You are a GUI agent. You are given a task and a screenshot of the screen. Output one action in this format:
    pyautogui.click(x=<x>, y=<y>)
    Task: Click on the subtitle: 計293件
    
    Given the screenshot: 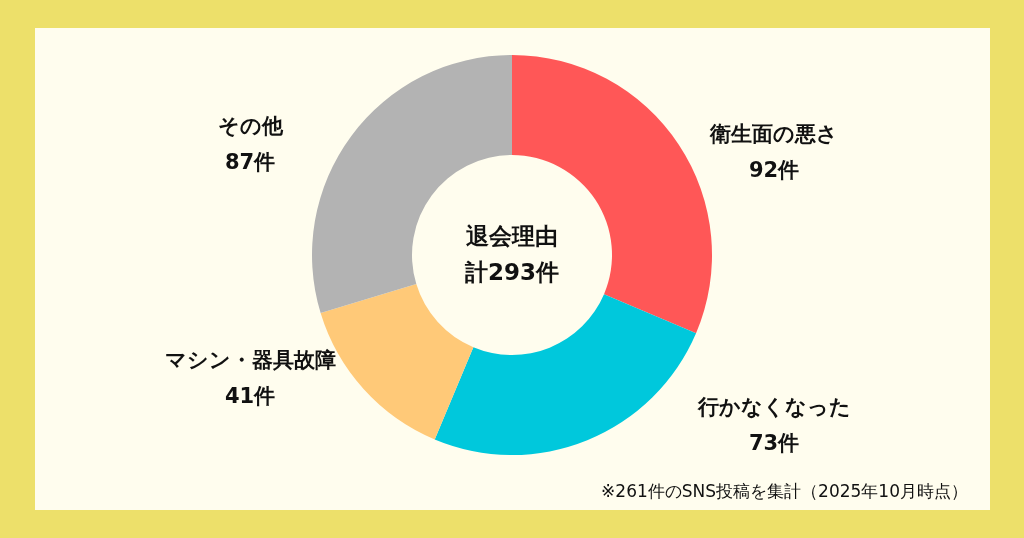 What is the action you would take?
    pyautogui.click(x=512, y=271)
    